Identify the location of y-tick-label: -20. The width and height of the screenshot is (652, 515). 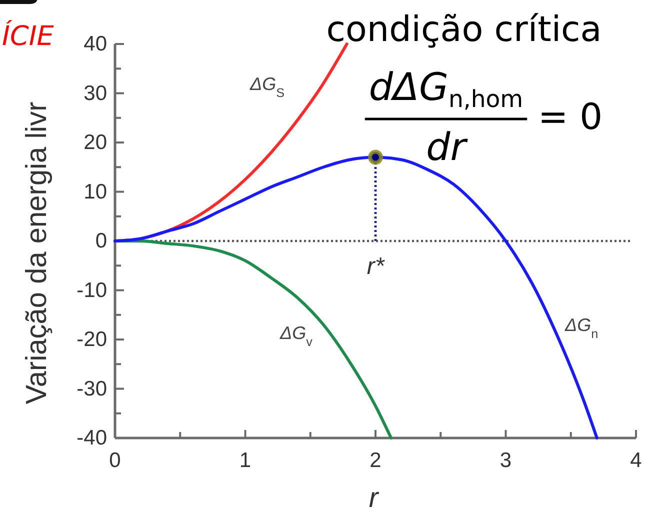
(91, 340).